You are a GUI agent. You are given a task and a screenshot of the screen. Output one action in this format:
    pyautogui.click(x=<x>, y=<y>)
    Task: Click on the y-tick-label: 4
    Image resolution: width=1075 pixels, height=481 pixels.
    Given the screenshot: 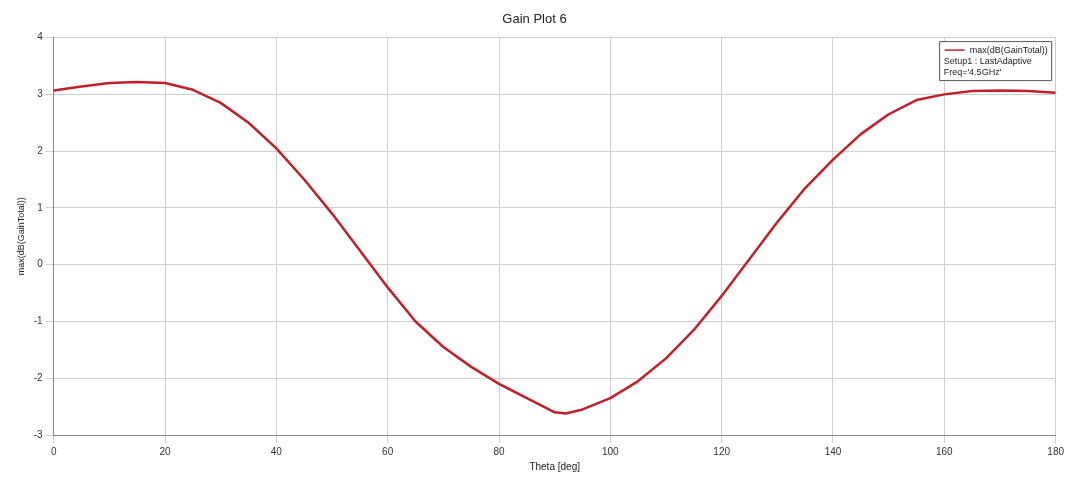 What is the action you would take?
    pyautogui.click(x=40, y=37)
    